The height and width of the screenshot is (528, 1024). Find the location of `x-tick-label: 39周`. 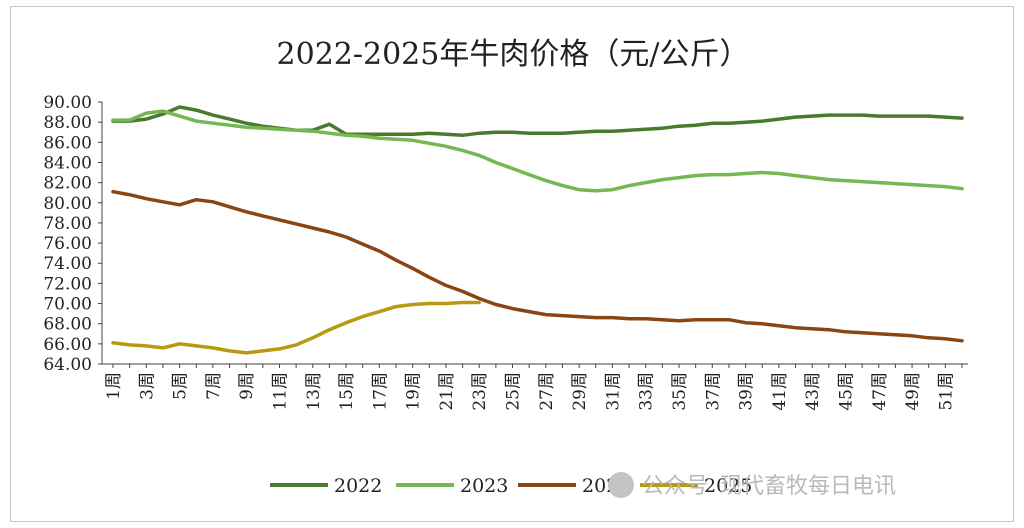

x-tick-label: 39周 is located at coordinates (747, 391).